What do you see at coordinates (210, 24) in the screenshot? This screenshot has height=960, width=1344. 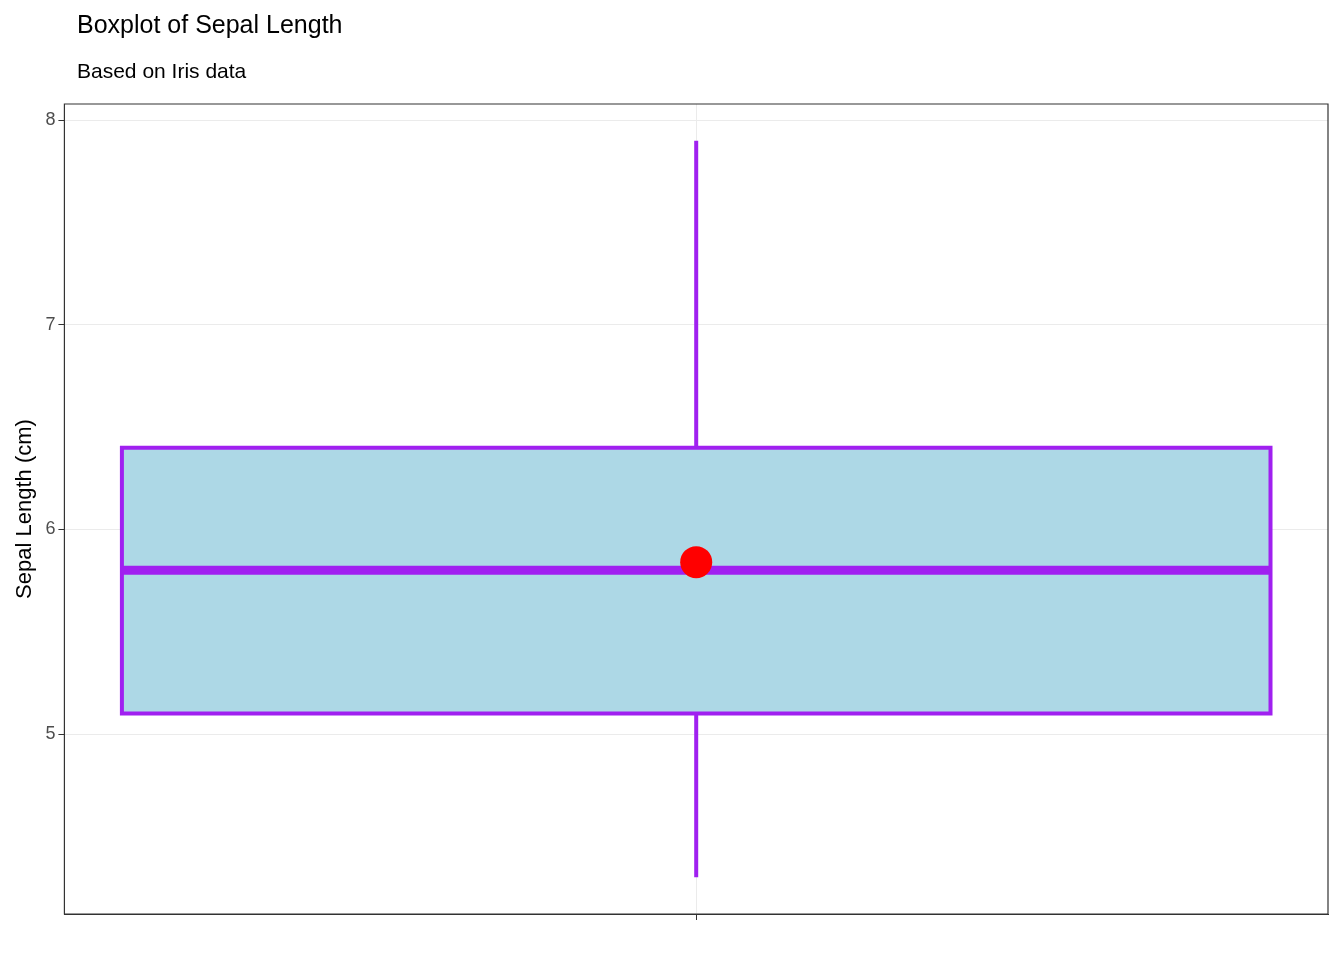 I see `chart-title: Boxplot of Sepal Length` at bounding box center [210, 24].